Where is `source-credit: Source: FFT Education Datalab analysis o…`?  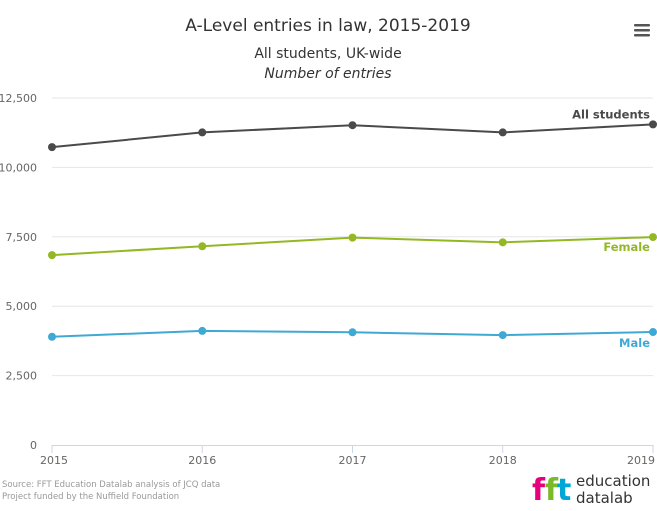 source-credit: Source: FFT Education Datalab analysis o… is located at coordinates (111, 485).